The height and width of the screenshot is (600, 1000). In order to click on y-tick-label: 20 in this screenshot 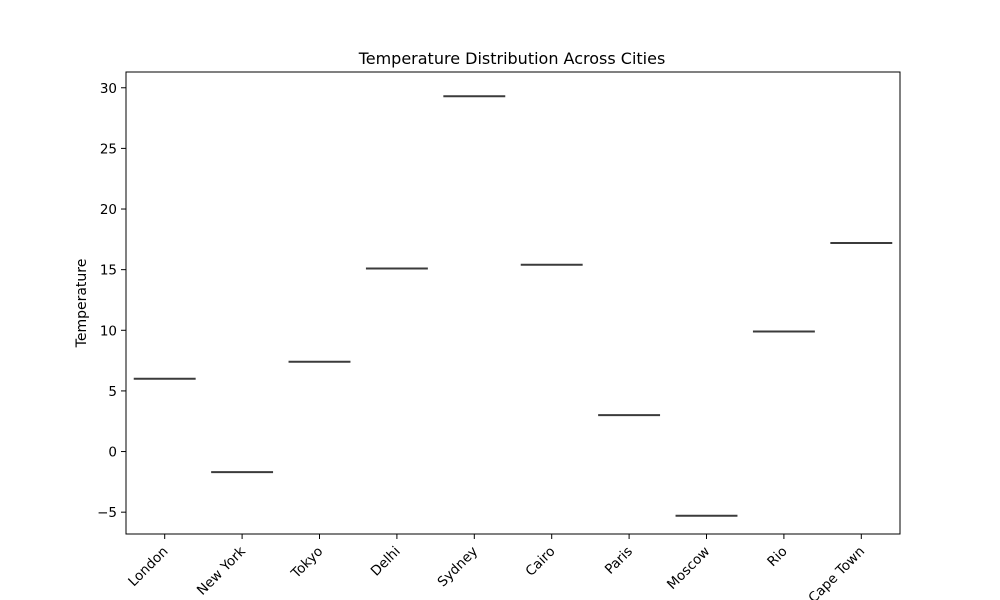, I will do `click(108, 210)`.